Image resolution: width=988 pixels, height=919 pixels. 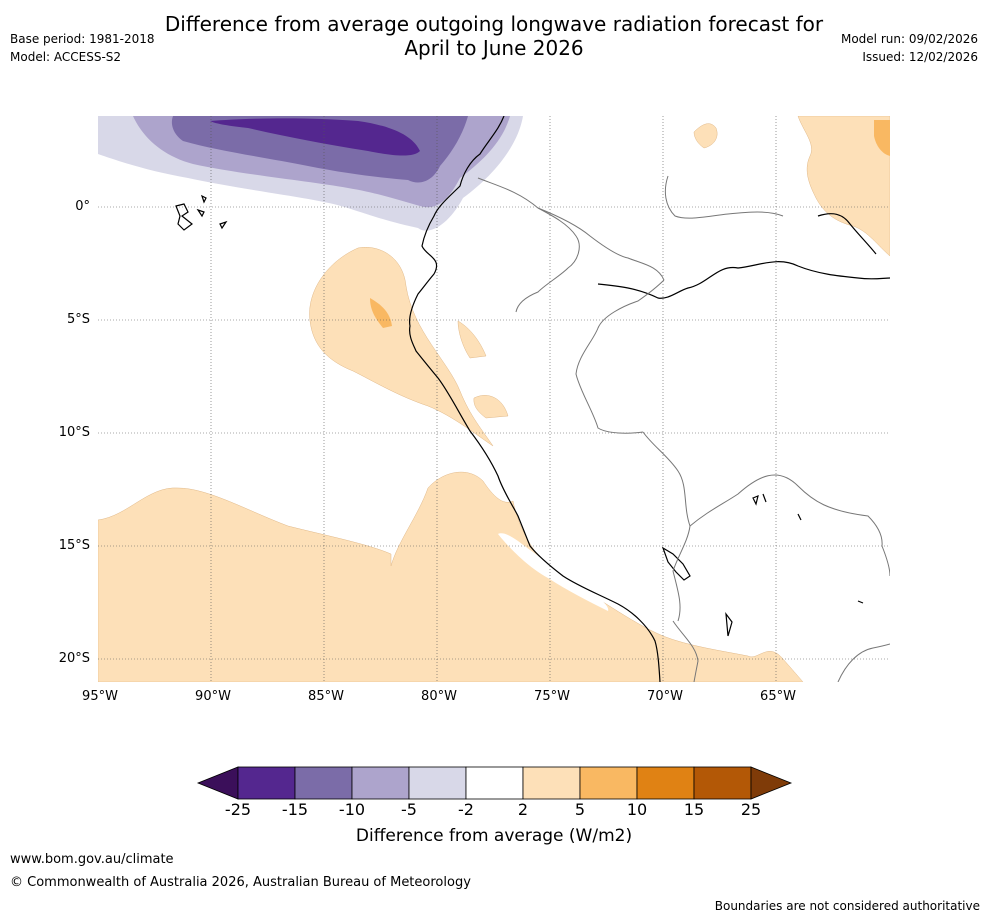 What do you see at coordinates (676, 563) in the screenshot?
I see `lake-titicaca` at bounding box center [676, 563].